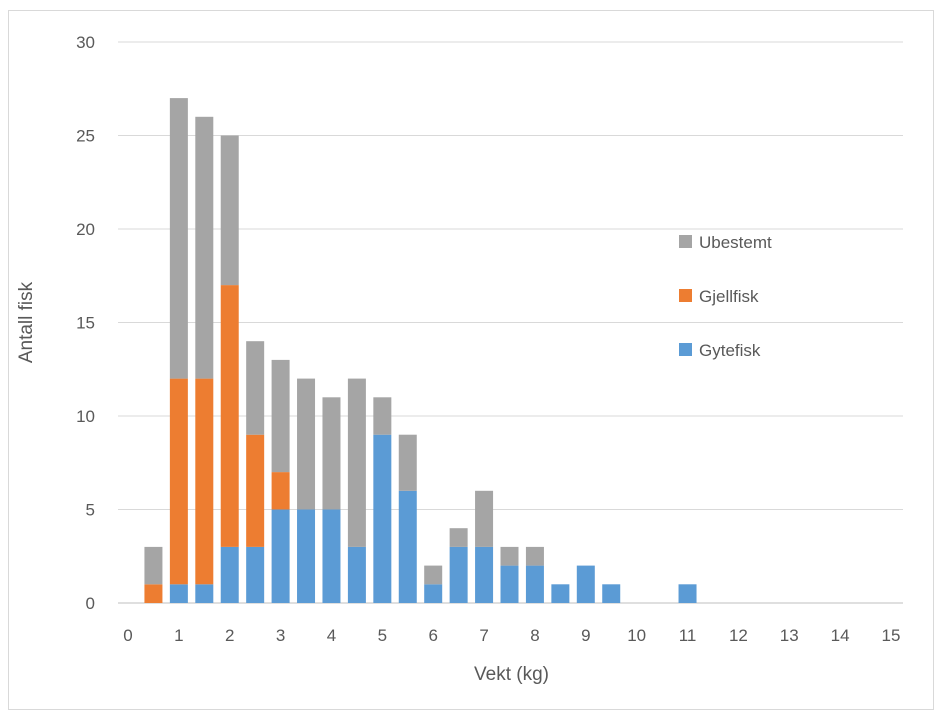  What do you see at coordinates (178, 635) in the screenshot?
I see `x-tick-label: 1` at bounding box center [178, 635].